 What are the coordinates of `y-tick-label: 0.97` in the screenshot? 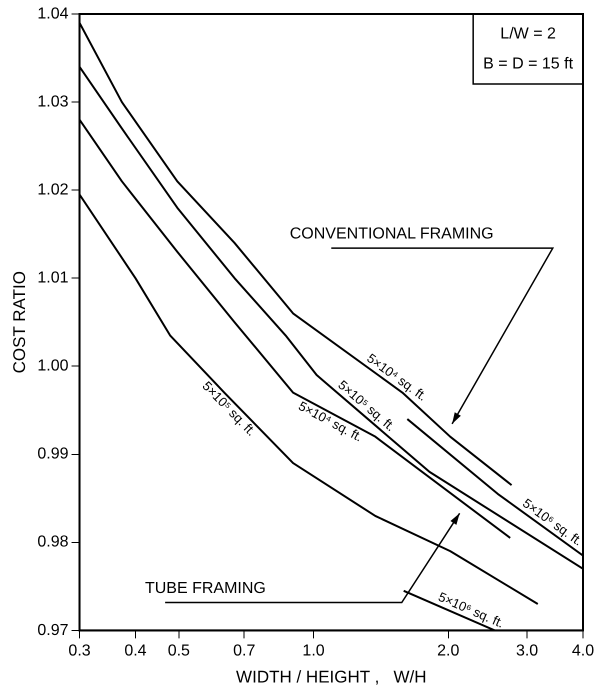 It's located at (53, 630).